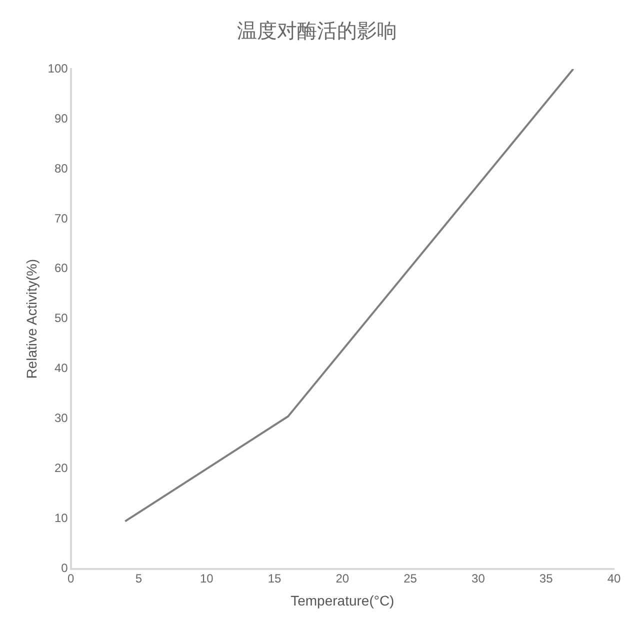 The width and height of the screenshot is (634, 634). I want to click on x-tick-label: 35, so click(546, 578).